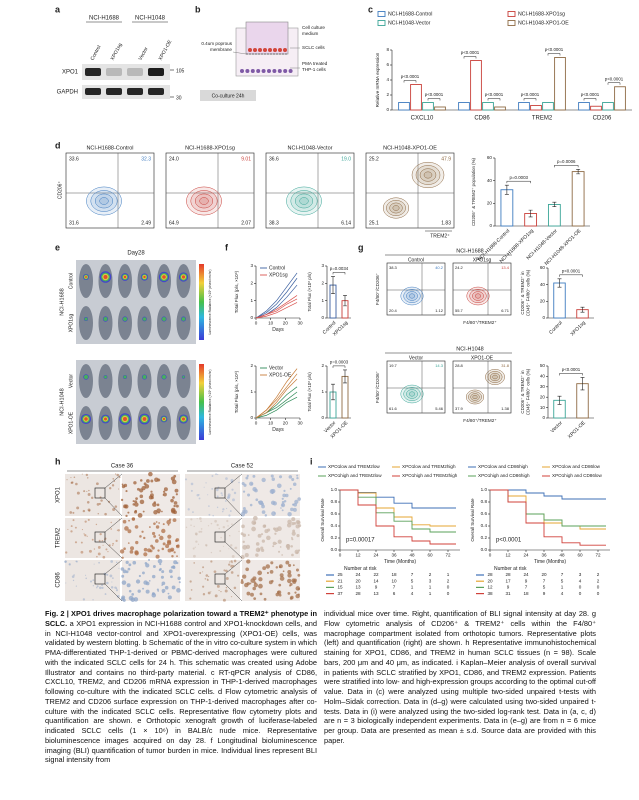 The image size is (639, 800). What do you see at coordinates (233, 507) in the screenshot?
I see `zoom-line` at bounding box center [233, 507].